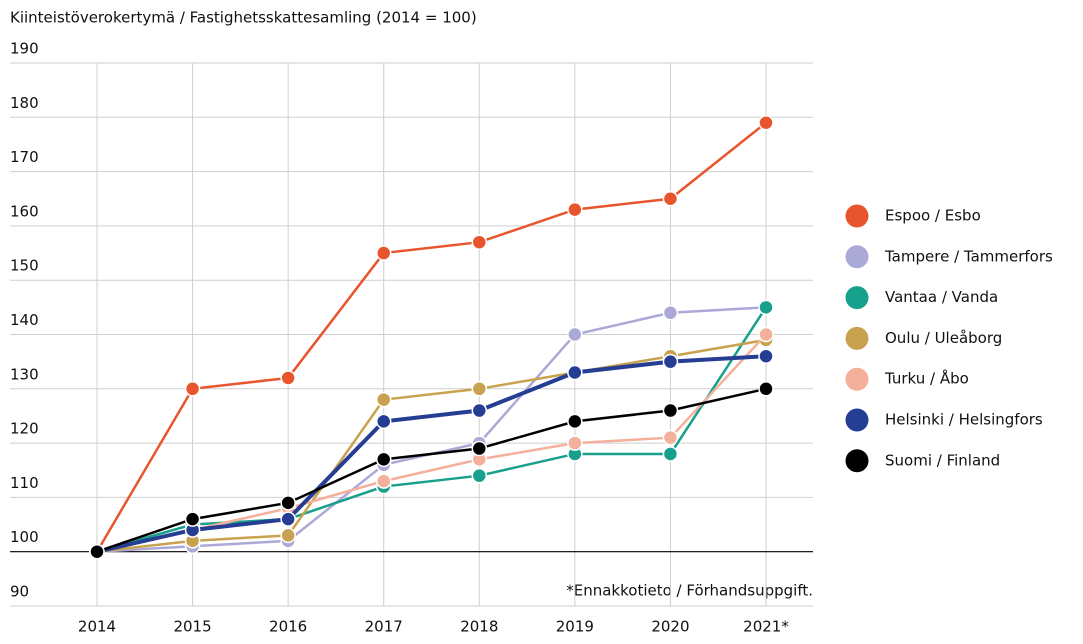 The width and height of the screenshot is (1083, 644). I want to click on x-tick-label: 2014, so click(97, 627).